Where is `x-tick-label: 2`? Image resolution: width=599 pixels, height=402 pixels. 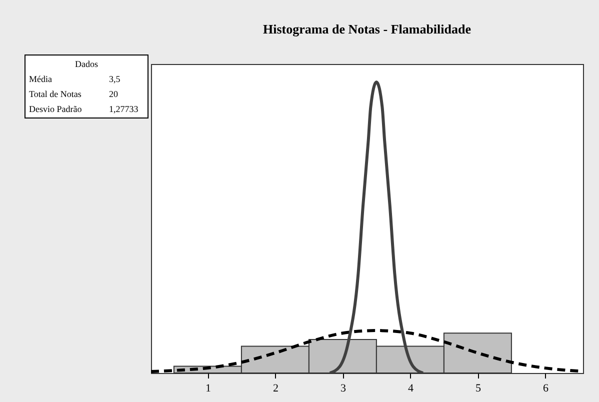
x-tick-label: 2 is located at coordinates (275, 388).